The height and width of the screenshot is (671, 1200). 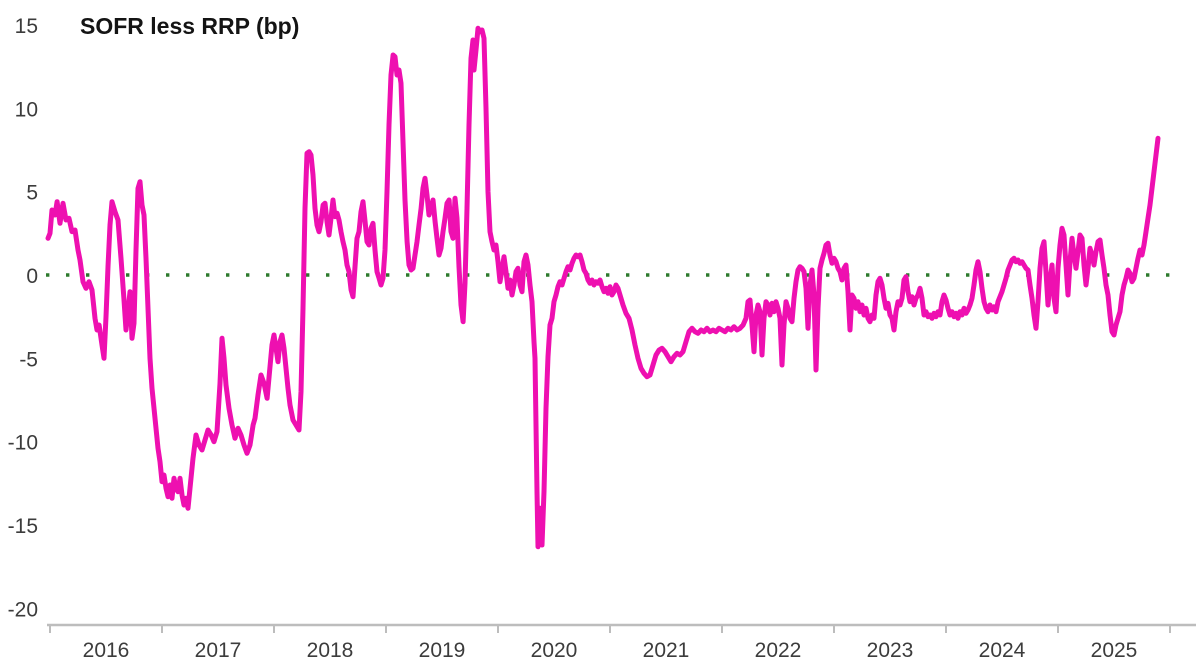 What do you see at coordinates (666, 650) in the screenshot?
I see `x-tick-label: 2021` at bounding box center [666, 650].